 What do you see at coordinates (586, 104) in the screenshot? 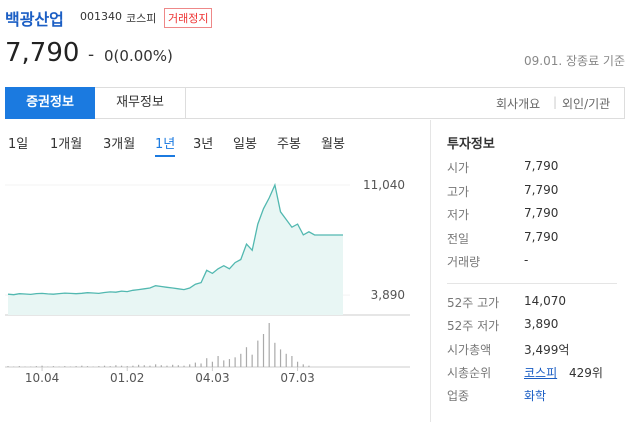
I see `link: 외인/기관` at bounding box center [586, 104].